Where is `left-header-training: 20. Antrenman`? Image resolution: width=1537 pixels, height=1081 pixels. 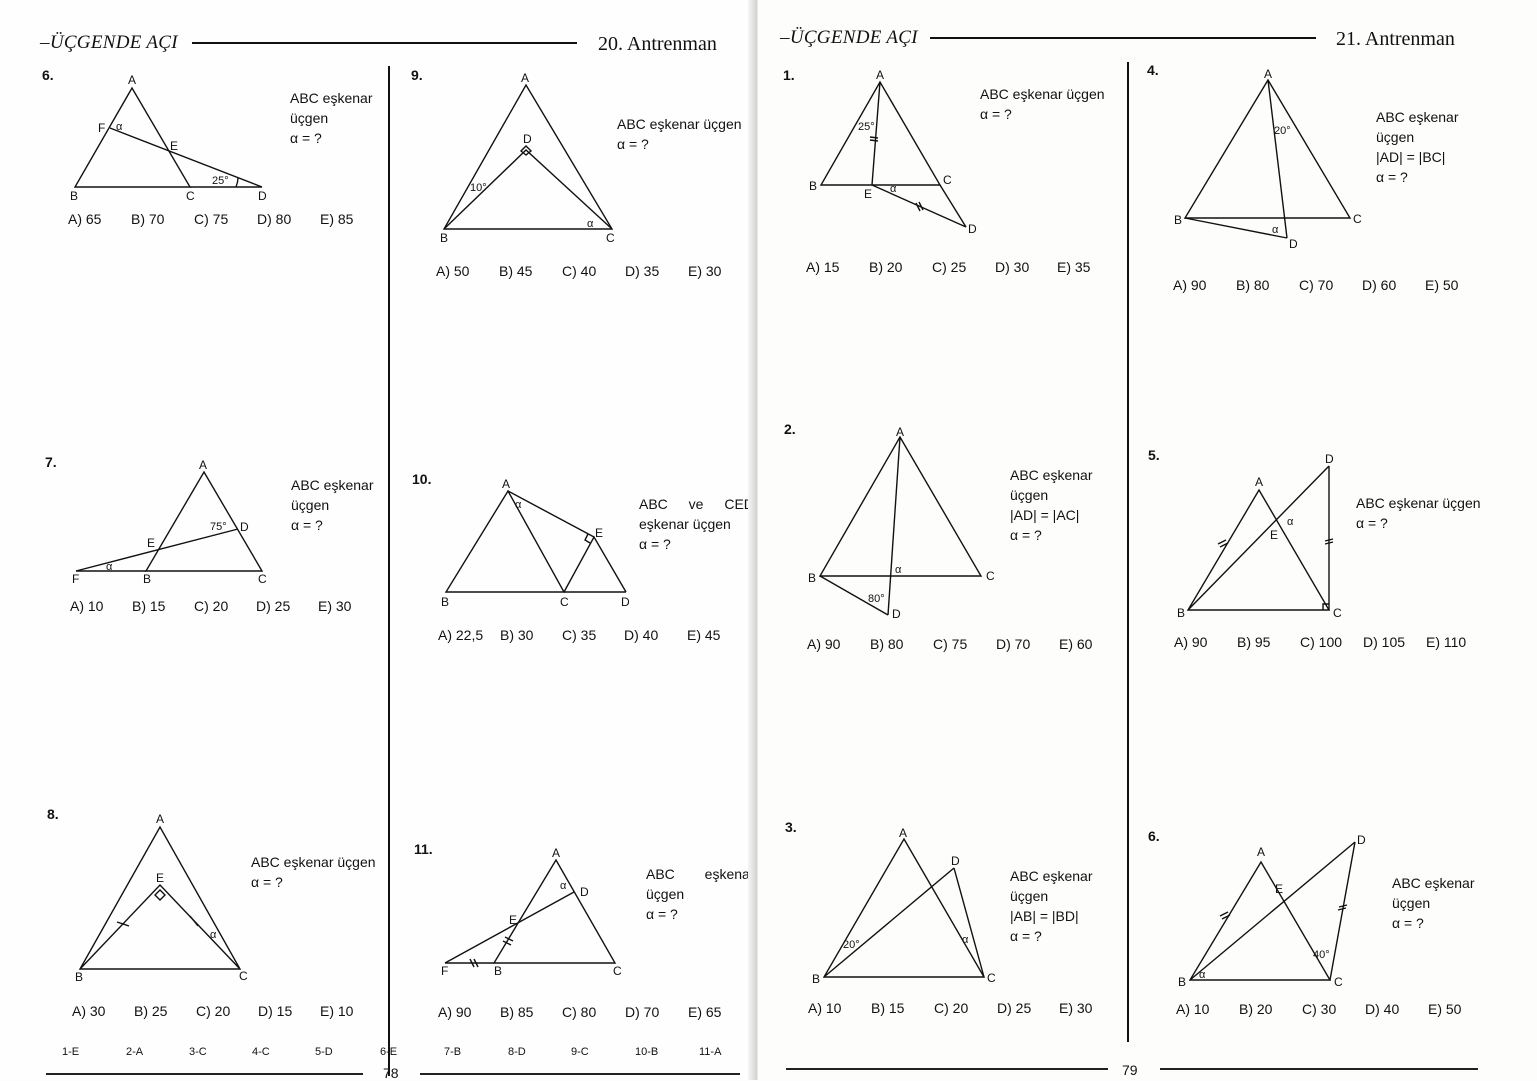
left-header-training: 20. Antrenman is located at coordinates (657, 44).